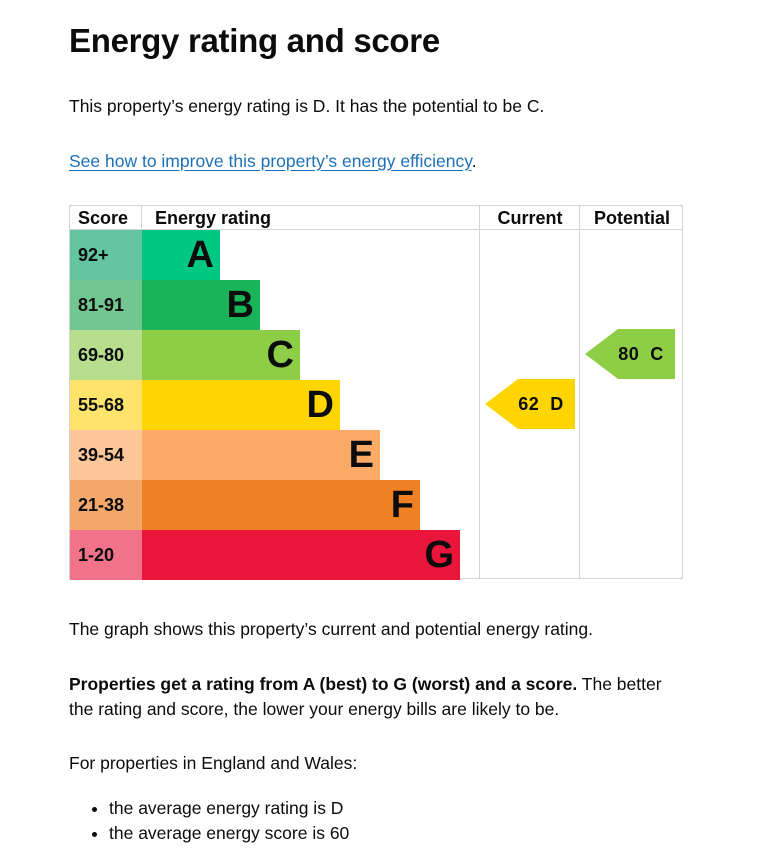 This screenshot has height=858, width=766. Describe the element at coordinates (530, 218) in the screenshot. I see `header-current: Current` at that location.